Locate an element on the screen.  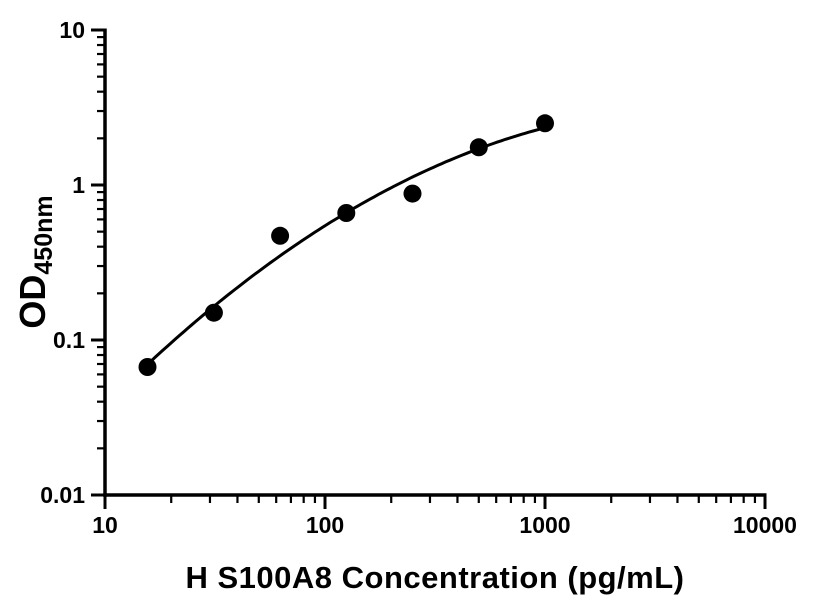
y-axis-title-subscript: 450nm is located at coordinates (44, 235).